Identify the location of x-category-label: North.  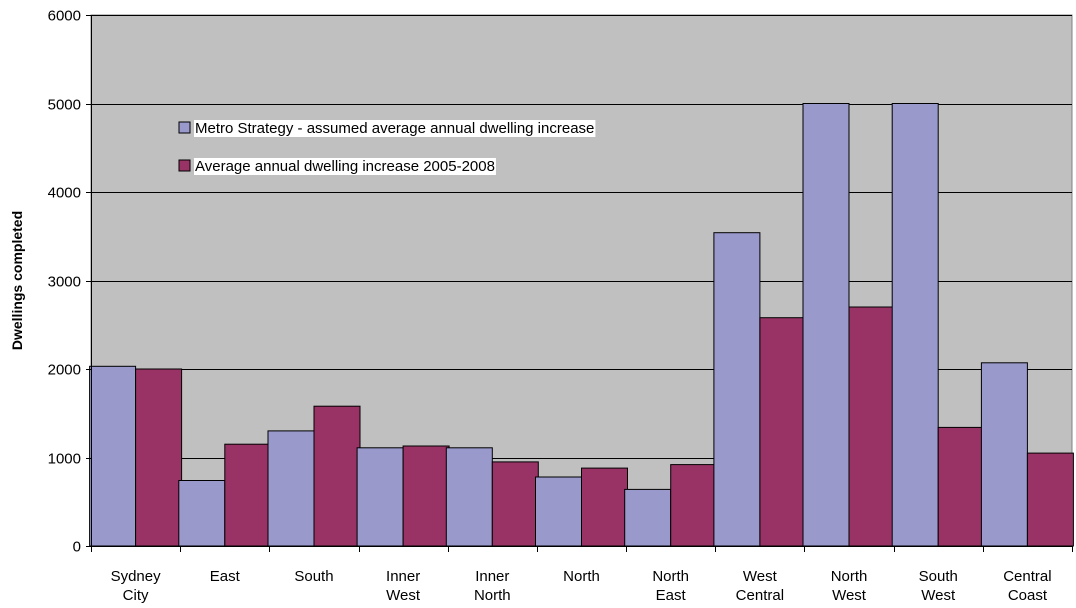
(581, 576).